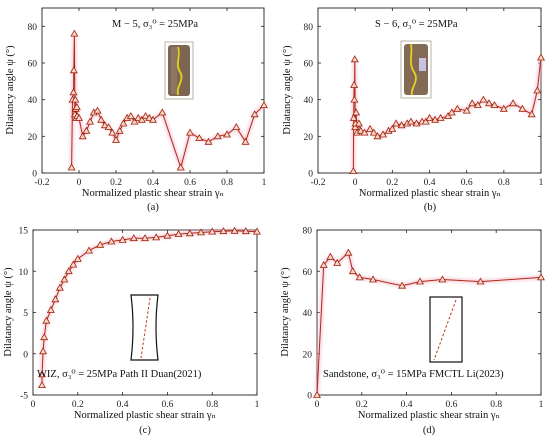  What do you see at coordinates (416, 24) in the screenshot?
I see `annotation: S − 6, σ₃⁰ = 25MPa` at bounding box center [416, 24].